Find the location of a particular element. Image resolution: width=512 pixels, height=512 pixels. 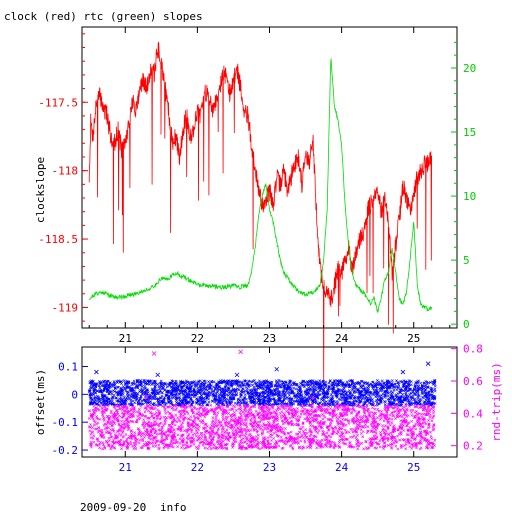

top-right-tick-label: 15 is located at coordinates (469, 132).